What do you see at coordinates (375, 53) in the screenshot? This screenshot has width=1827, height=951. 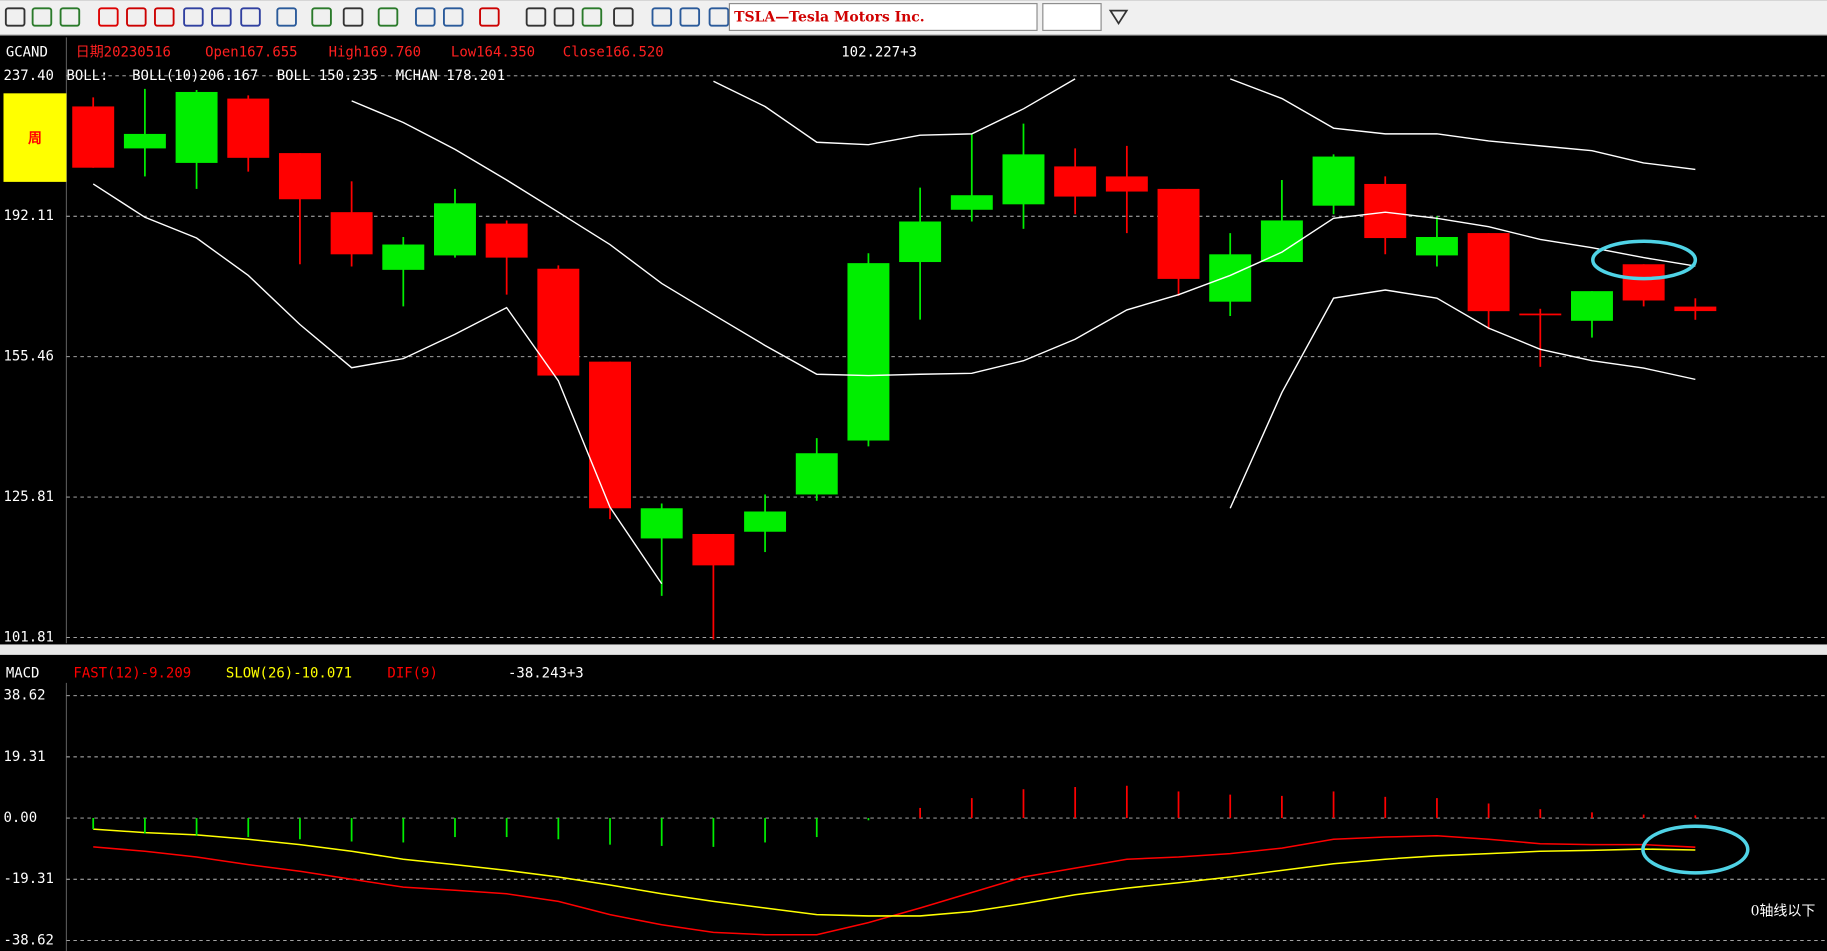 I see `info-high: High169.760` at bounding box center [375, 53].